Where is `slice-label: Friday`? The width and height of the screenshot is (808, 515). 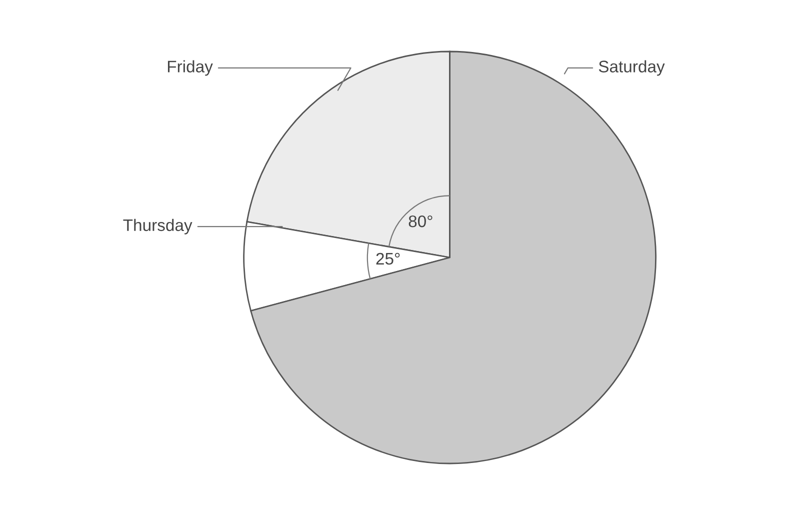 slice-label: Friday is located at coordinates (190, 68).